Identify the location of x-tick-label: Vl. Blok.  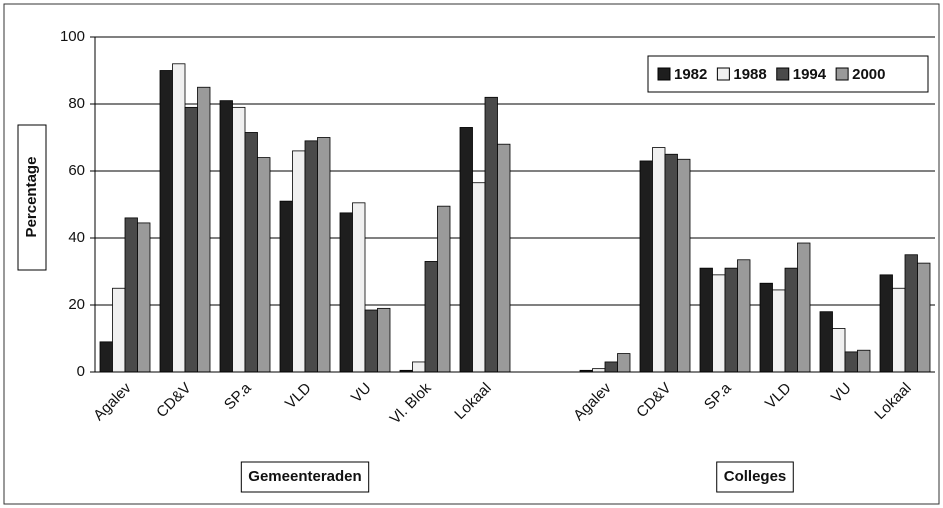
(411, 403).